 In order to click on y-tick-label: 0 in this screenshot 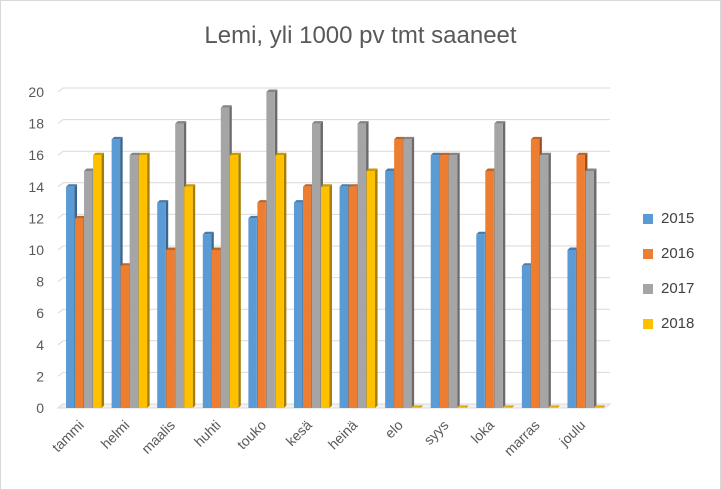, I will do `click(40, 408)`.